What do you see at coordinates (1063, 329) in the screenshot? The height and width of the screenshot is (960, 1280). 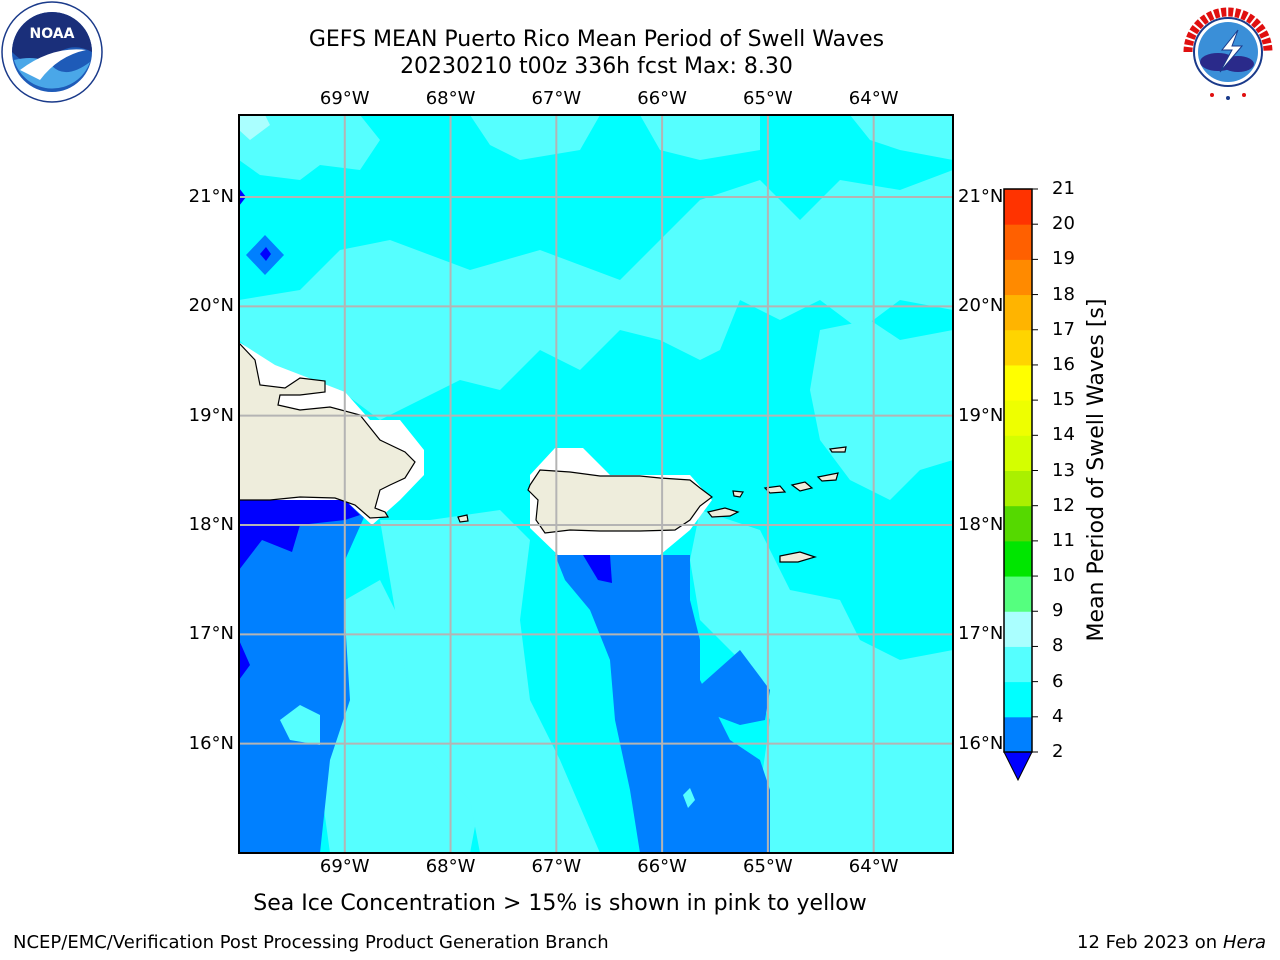 I see `colorbar-tick-label: 17` at bounding box center [1063, 329].